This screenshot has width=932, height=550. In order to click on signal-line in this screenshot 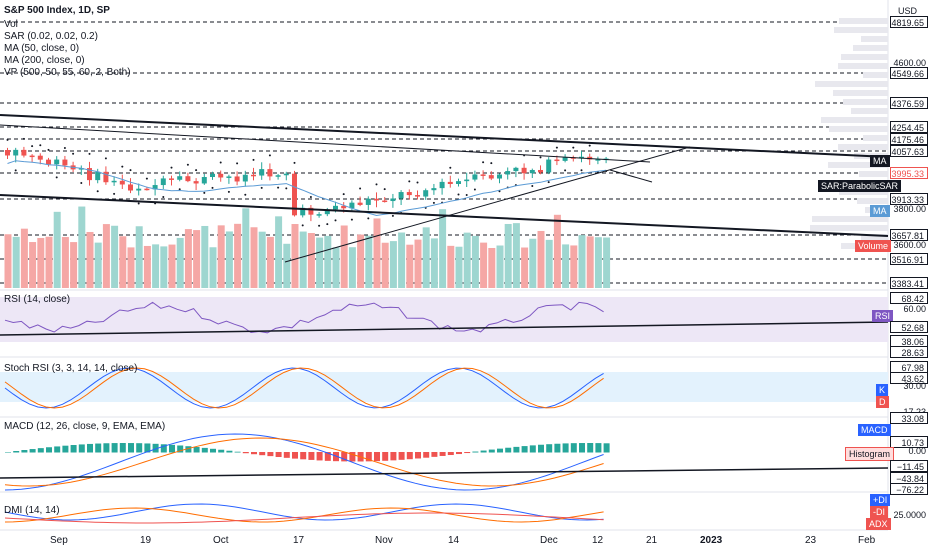, I will do `click(304, 462)`.